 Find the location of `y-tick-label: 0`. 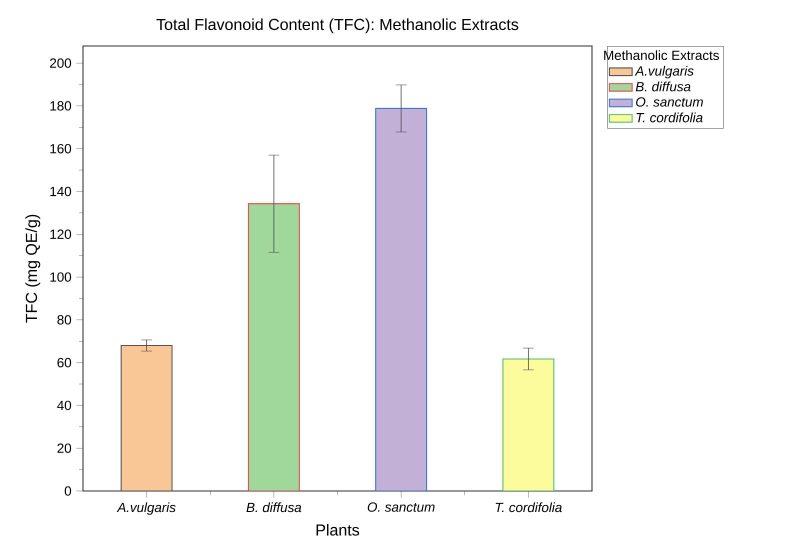

y-tick-label: 0 is located at coordinates (68, 491).